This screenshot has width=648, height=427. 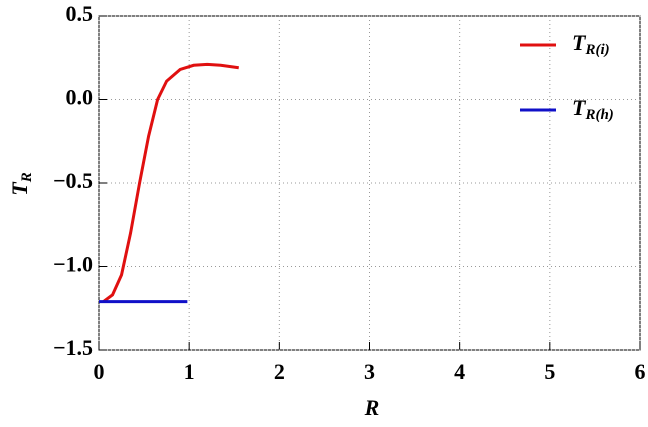 I want to click on x-tick-label: 5, so click(x=549, y=371).